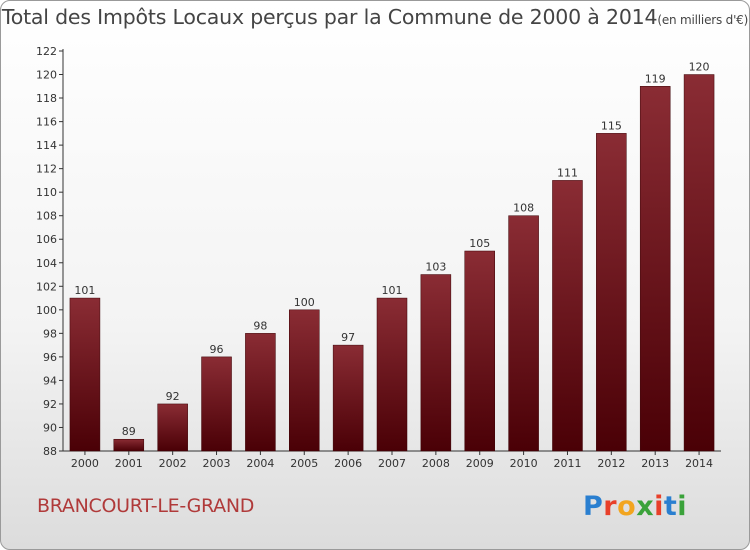  I want to click on logo-letter: P, so click(593, 506).